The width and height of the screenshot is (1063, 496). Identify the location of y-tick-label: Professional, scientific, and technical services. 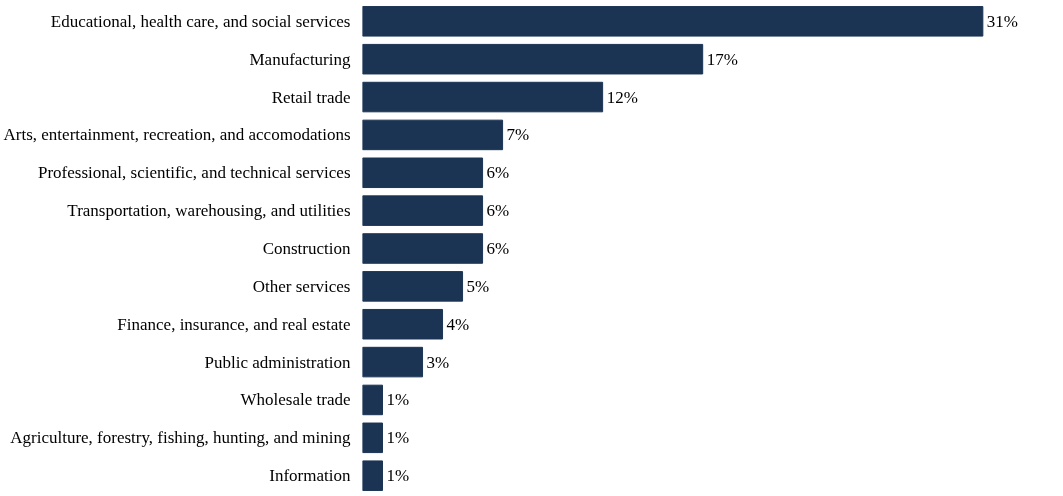
(194, 173).